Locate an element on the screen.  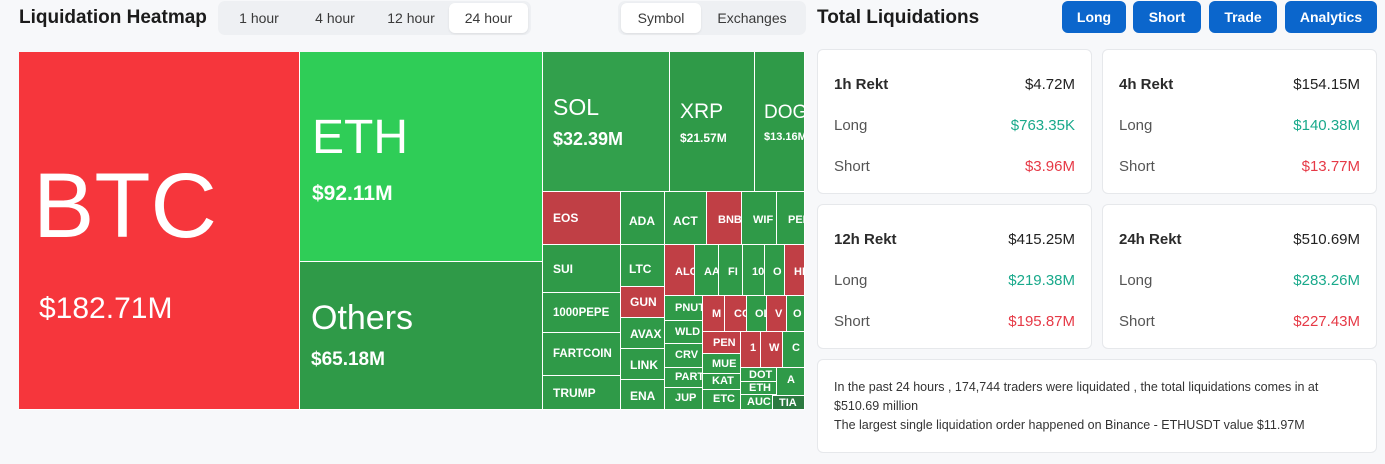
tile-ol: OL is located at coordinates (757, 314).